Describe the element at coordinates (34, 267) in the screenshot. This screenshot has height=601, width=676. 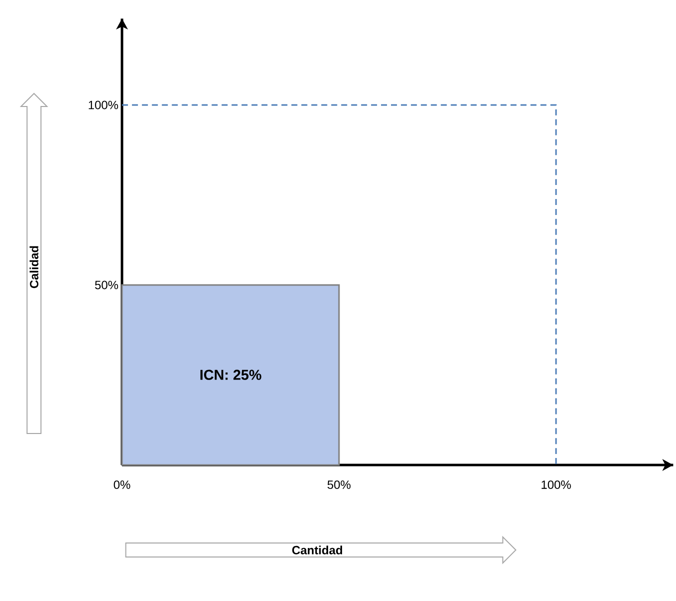
I see `y-axis-title: Calidad` at that location.